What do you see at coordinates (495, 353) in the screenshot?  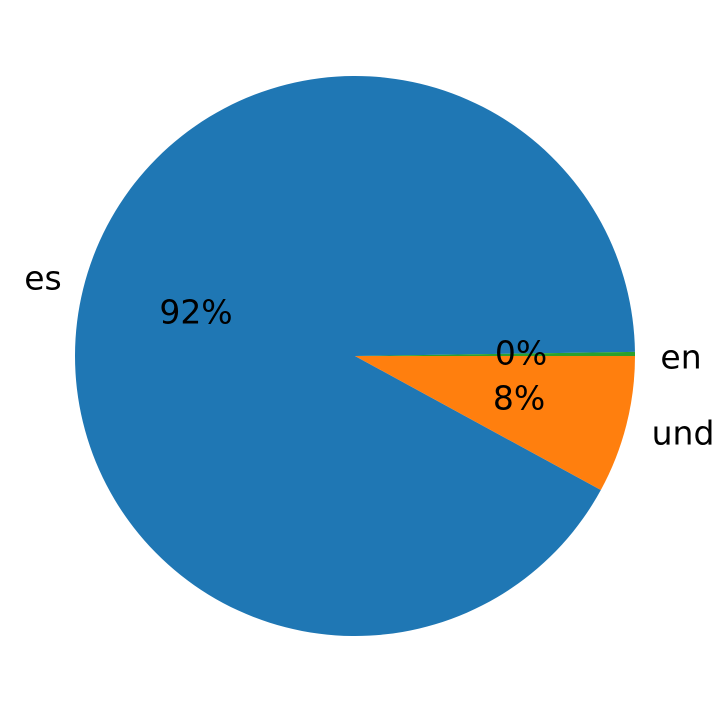 I see `pie-wedge-en` at bounding box center [495, 353].